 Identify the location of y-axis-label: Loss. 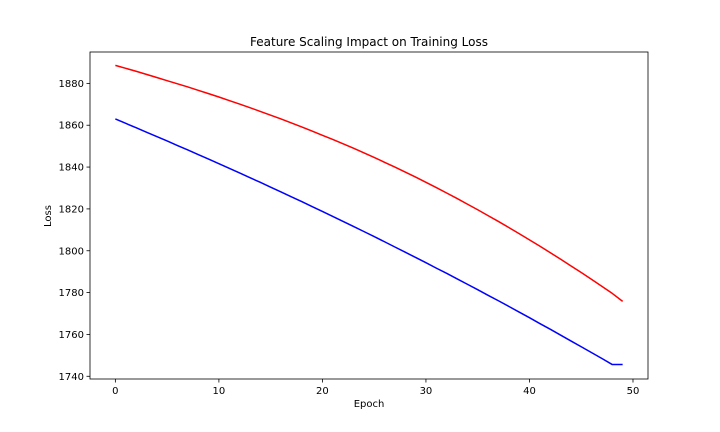
(48, 216).